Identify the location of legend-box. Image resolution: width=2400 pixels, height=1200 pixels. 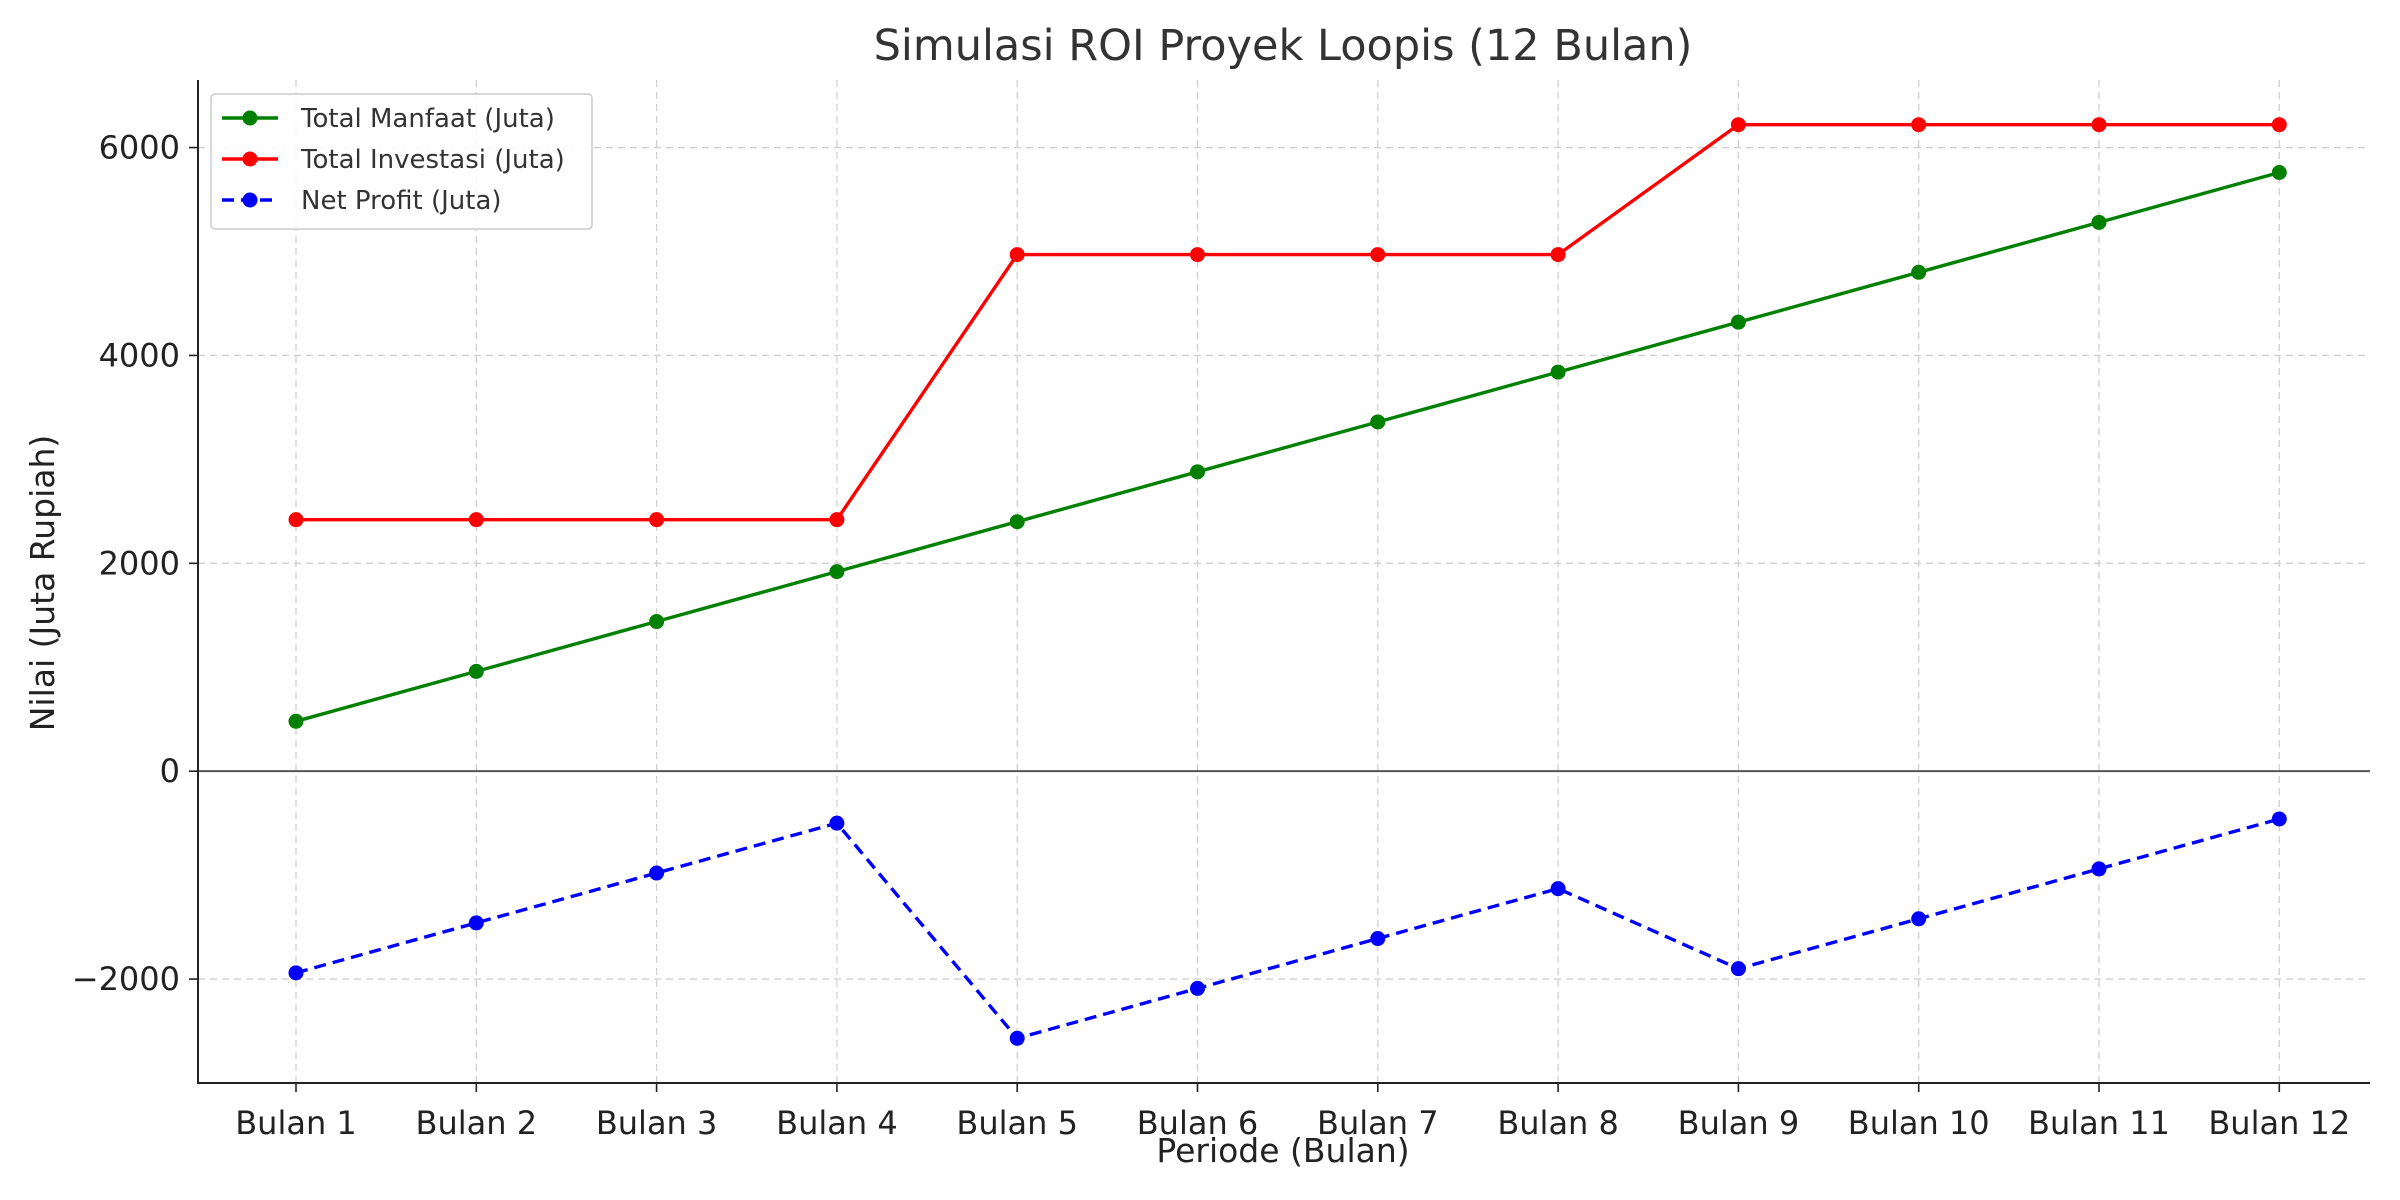
(401, 161).